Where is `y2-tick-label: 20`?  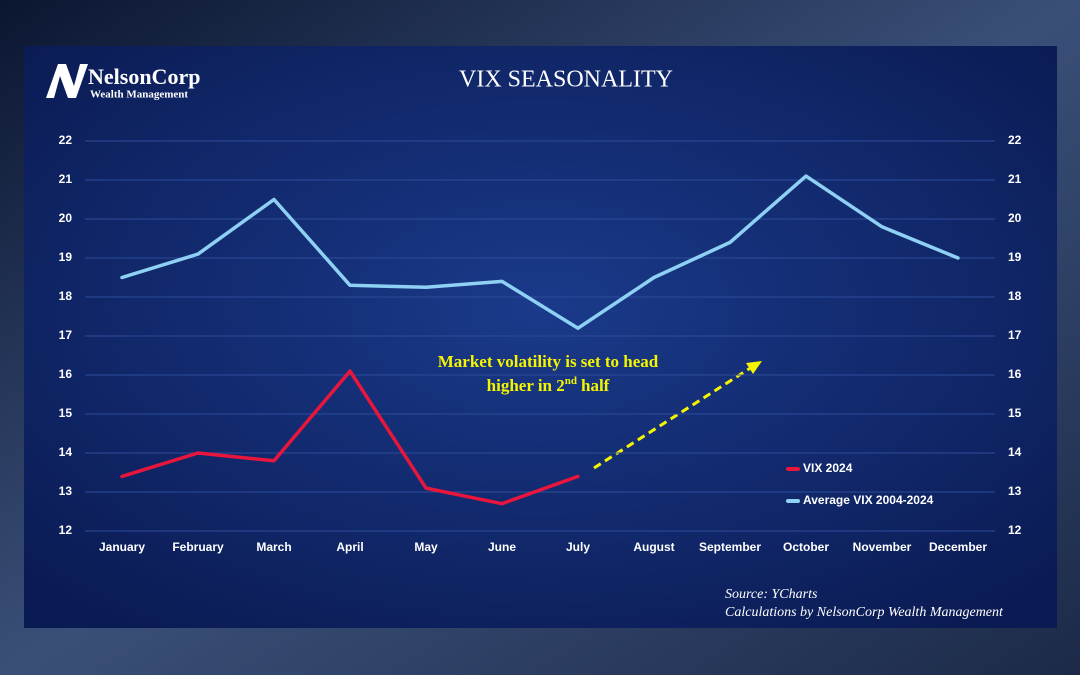 y2-tick-label: 20 is located at coordinates (1015, 218).